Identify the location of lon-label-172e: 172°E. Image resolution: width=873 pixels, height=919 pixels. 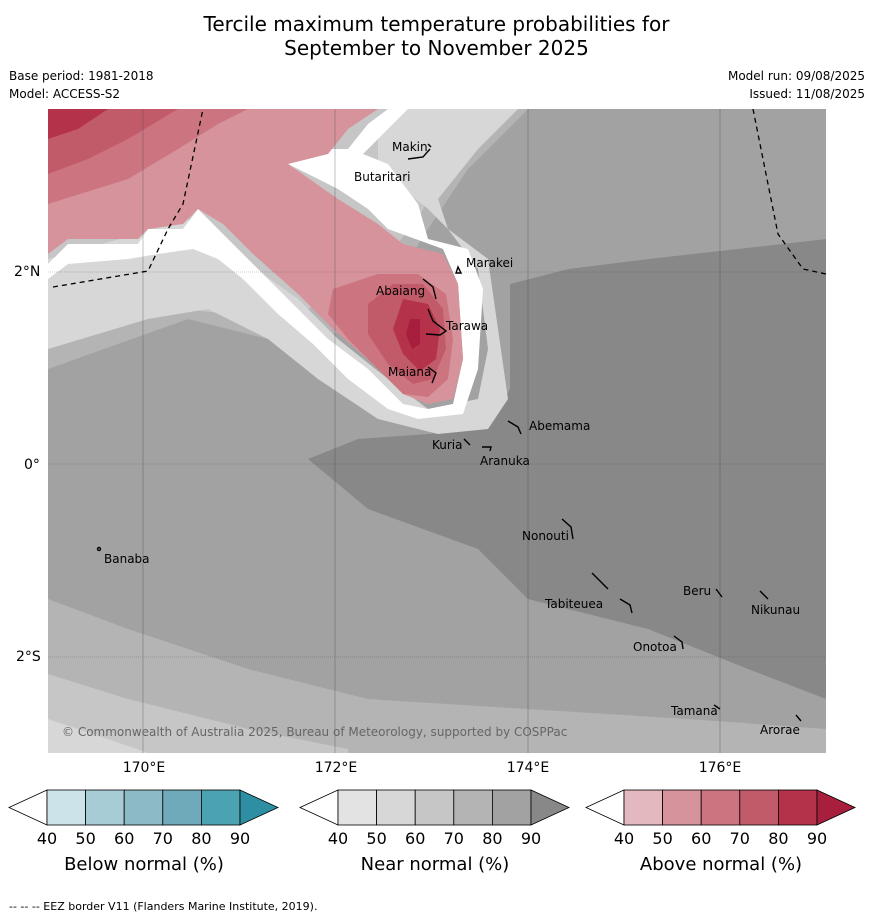
(336, 768).